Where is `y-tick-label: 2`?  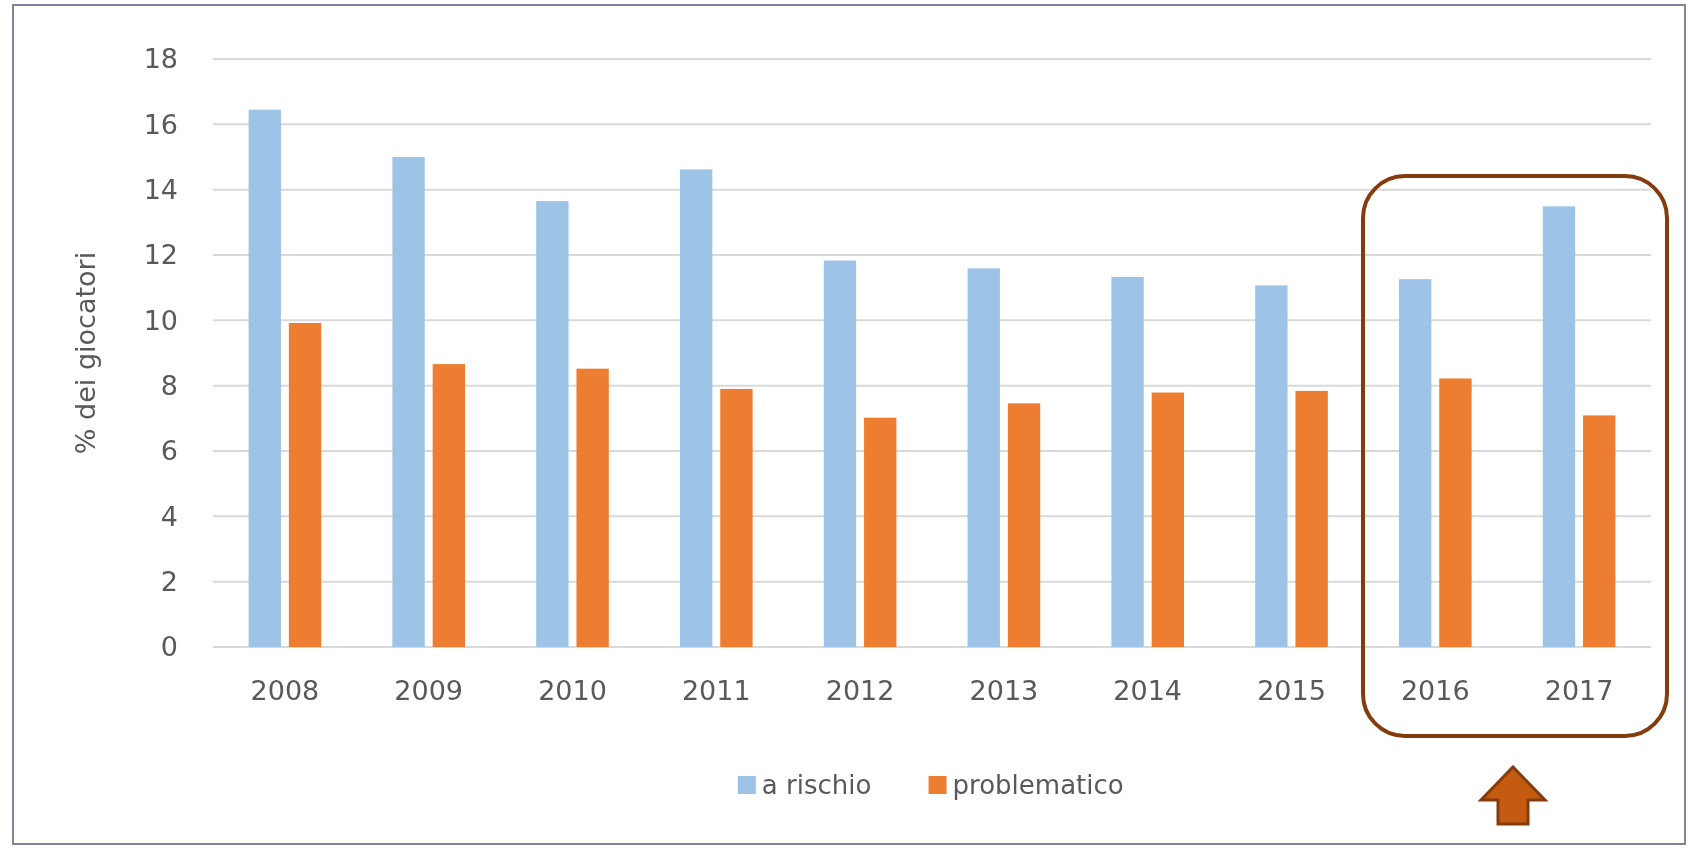 y-tick-label: 2 is located at coordinates (169, 582).